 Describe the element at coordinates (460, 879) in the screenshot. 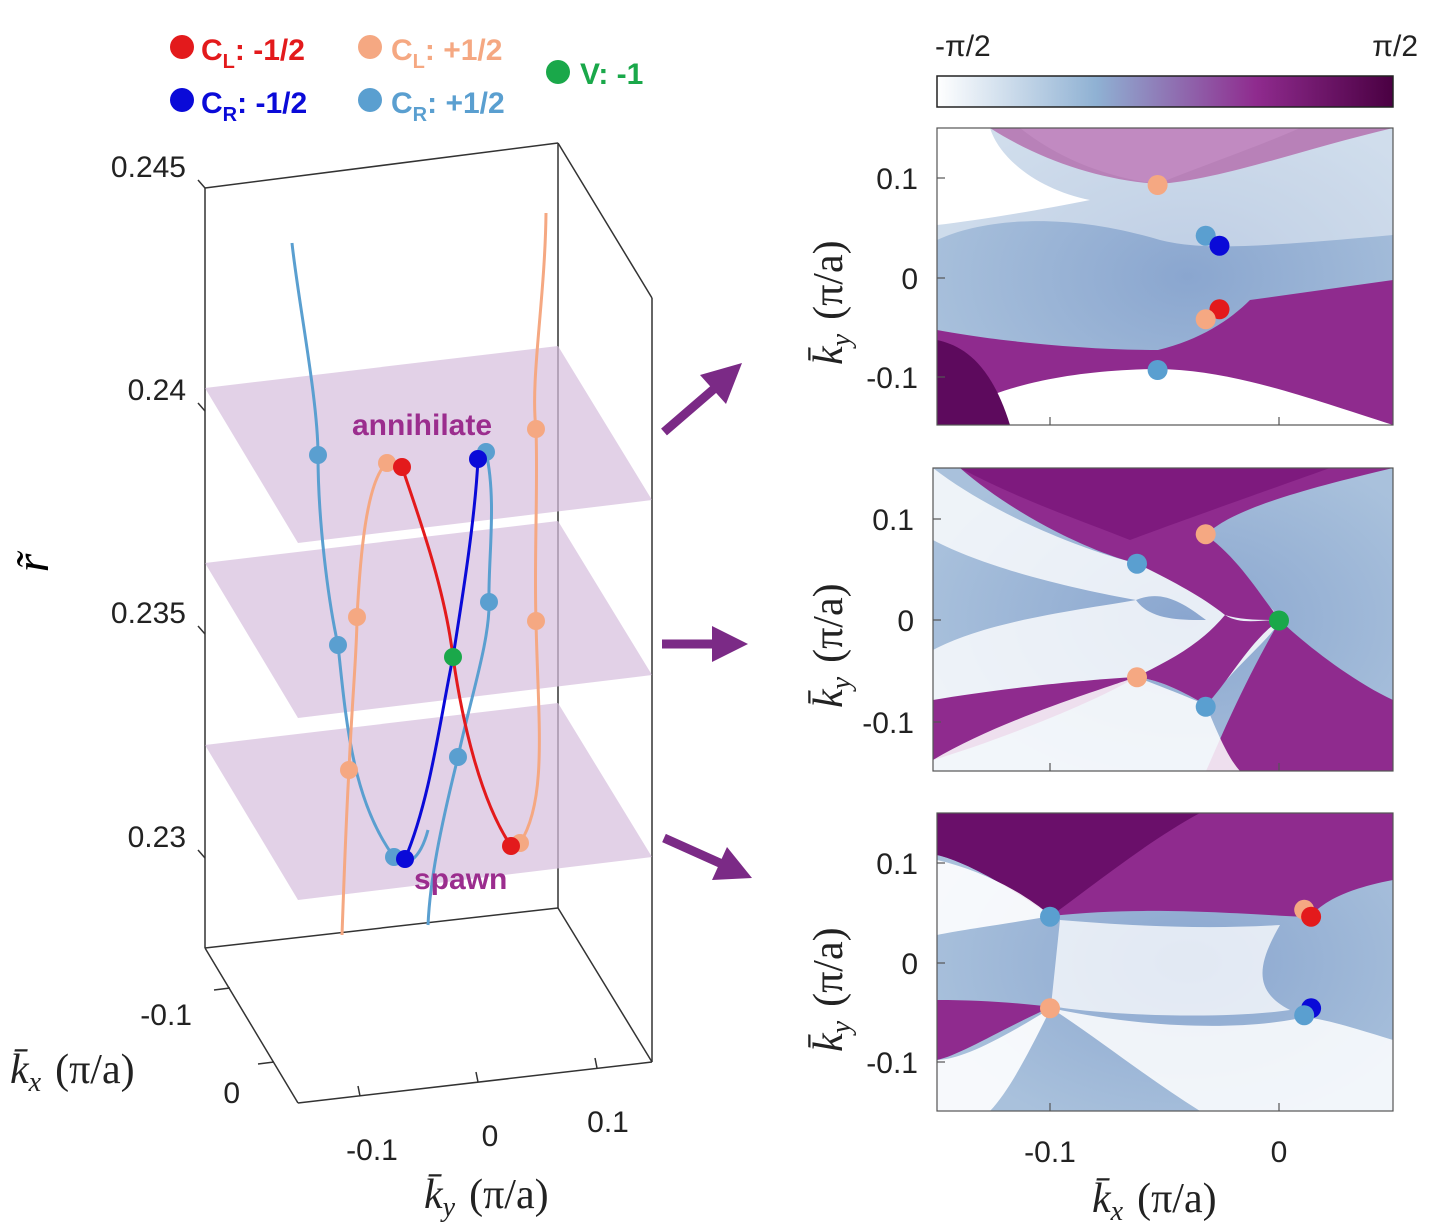

I see `annotation-spawn: spawn` at that location.